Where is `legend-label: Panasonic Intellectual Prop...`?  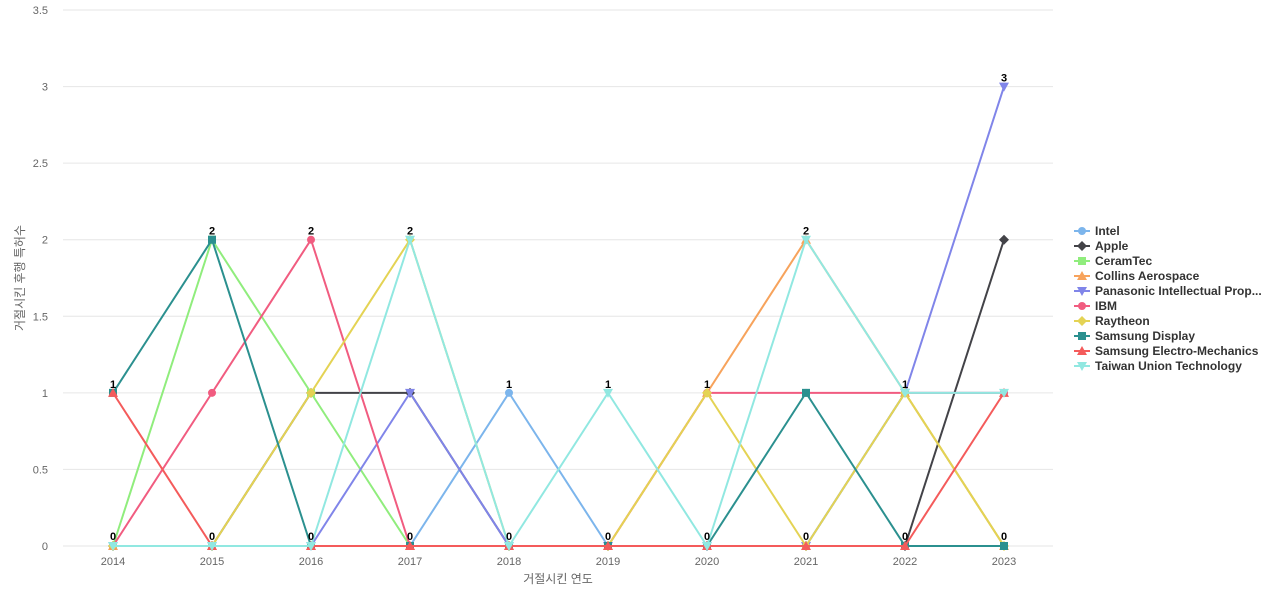
legend-label: Panasonic Intellectual Prop... is located at coordinates (1178, 291).